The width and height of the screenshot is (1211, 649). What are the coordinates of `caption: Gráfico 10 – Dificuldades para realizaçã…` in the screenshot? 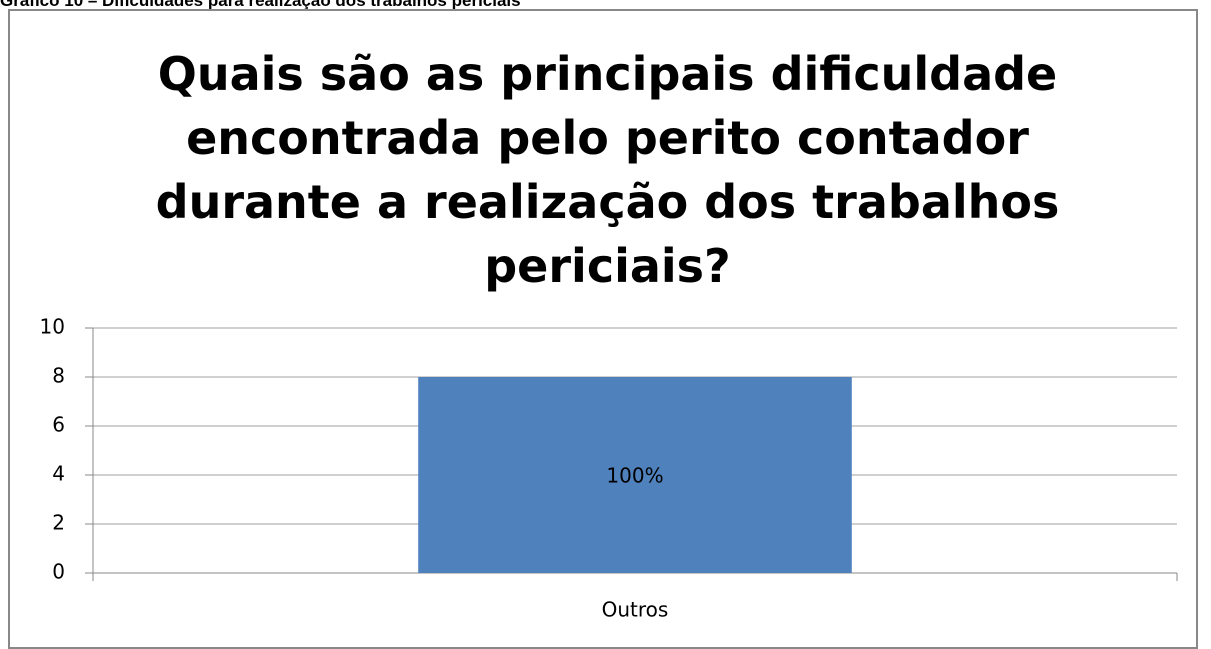 It's located at (260, 5).